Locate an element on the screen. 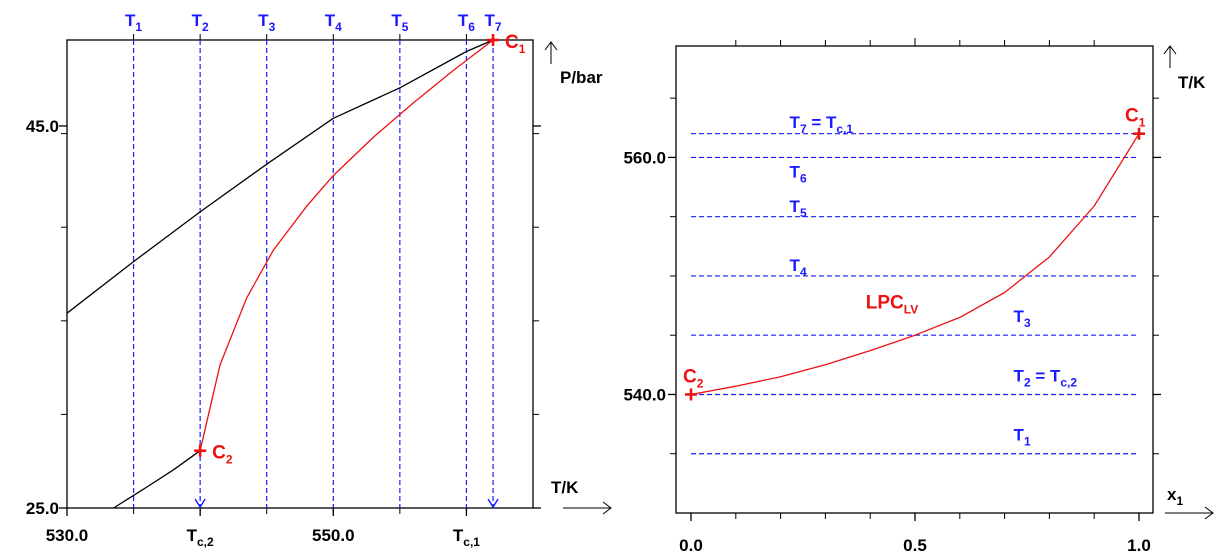 This screenshot has width=1221, height=554. x-tick-label: Tc,2 is located at coordinates (200, 537).